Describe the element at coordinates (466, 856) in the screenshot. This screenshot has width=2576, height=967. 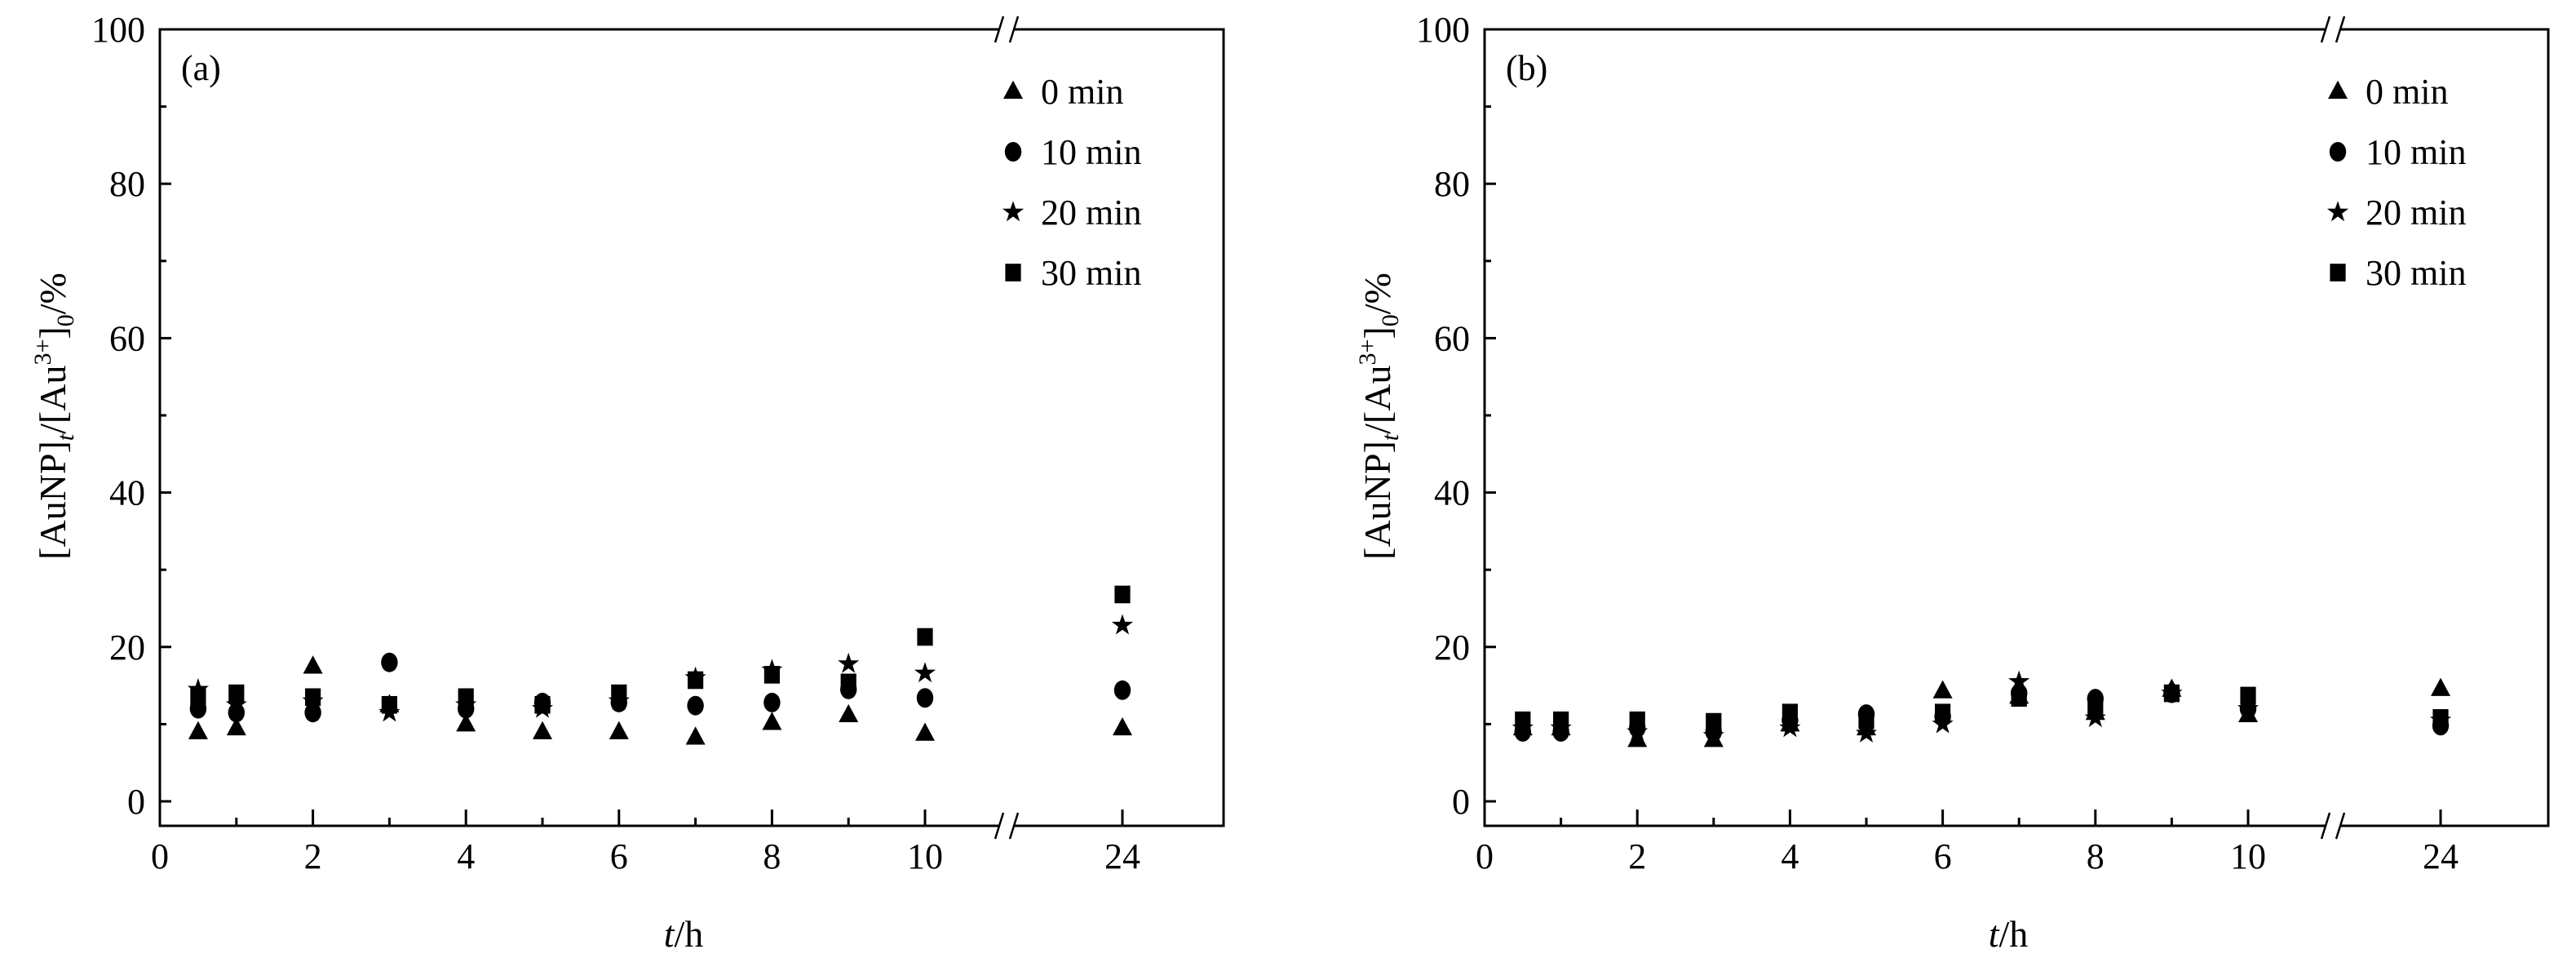
I see `x-tick-label: 4` at that location.